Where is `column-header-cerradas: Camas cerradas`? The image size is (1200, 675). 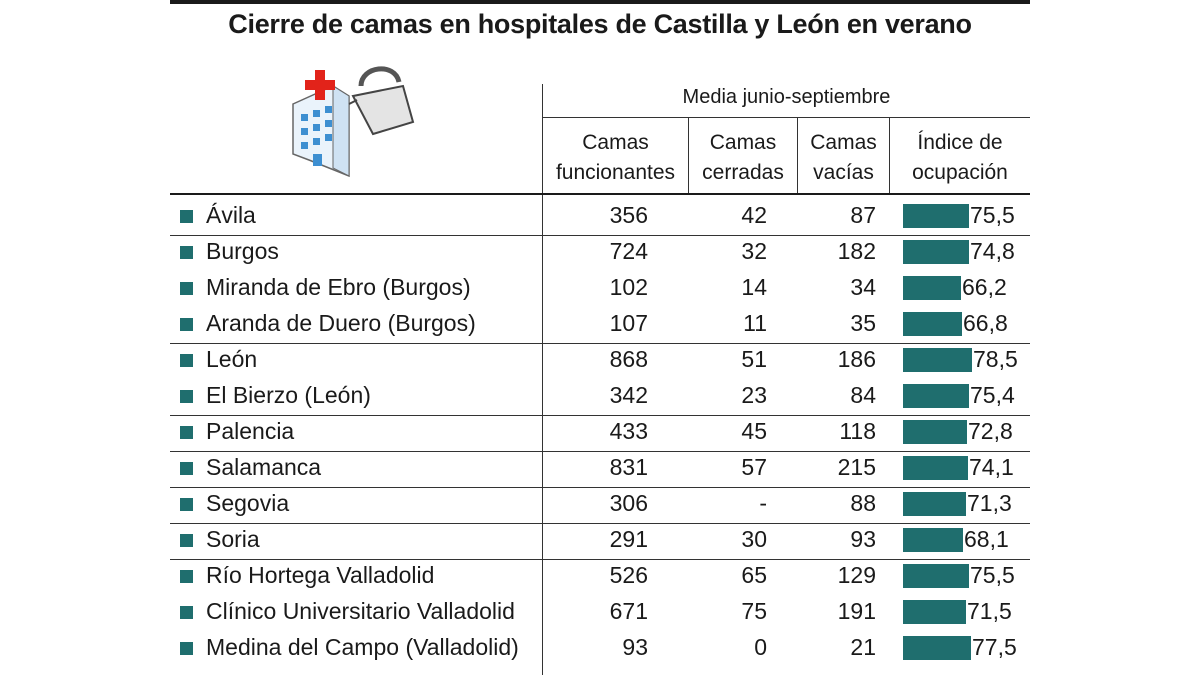
column-header-cerradas: Camas cerradas is located at coordinates (743, 156).